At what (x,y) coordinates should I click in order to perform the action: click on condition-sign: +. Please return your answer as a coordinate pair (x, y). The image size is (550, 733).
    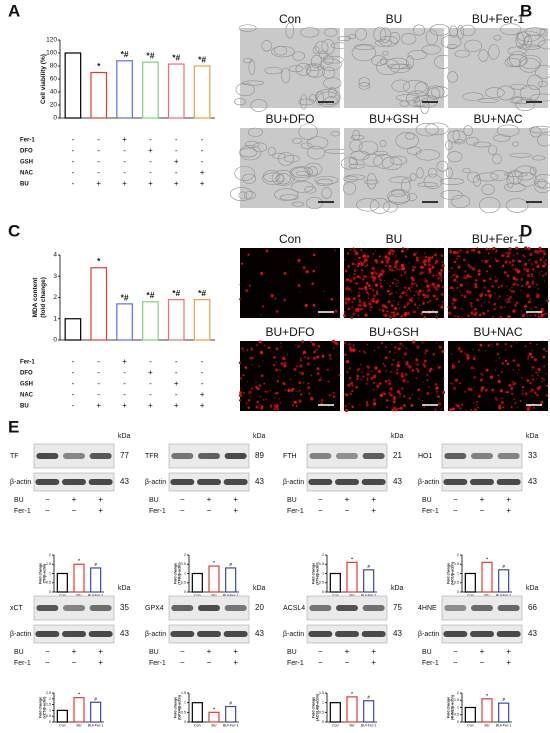
    Looking at the image, I should click on (373, 651).